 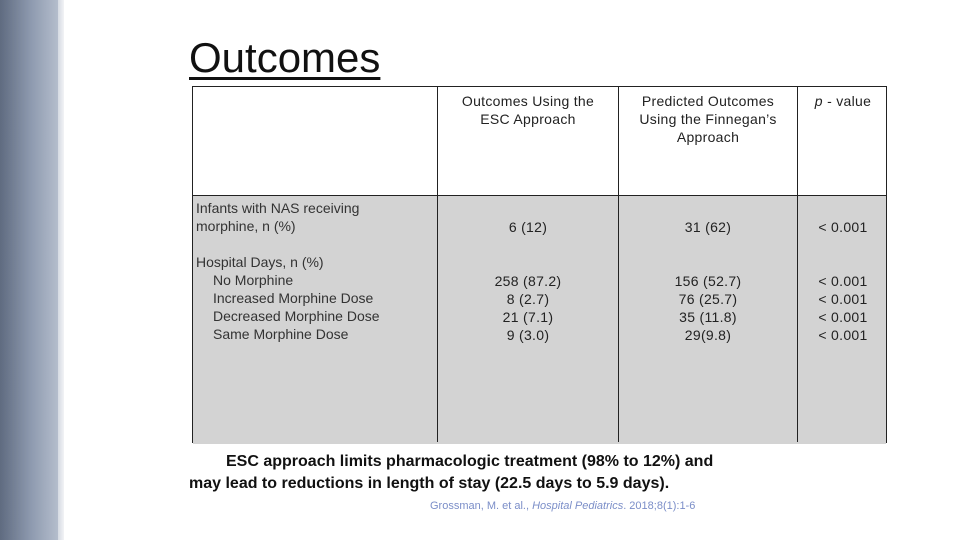 I want to click on left-band-edge, so click(x=61, y=270).